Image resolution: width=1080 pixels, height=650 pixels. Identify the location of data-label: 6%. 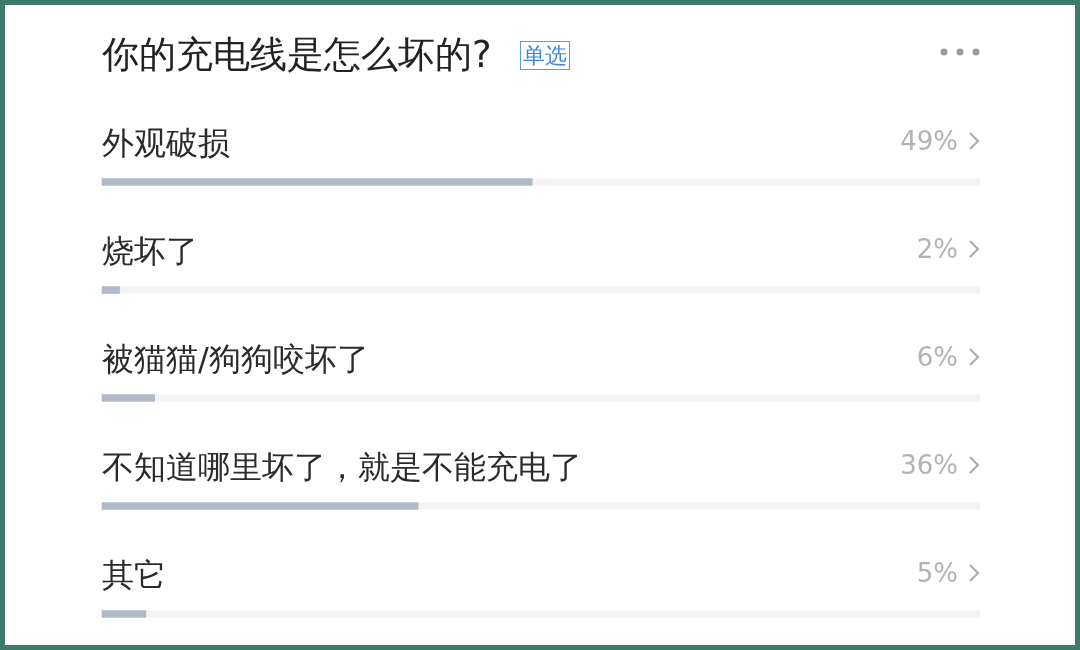
(937, 356).